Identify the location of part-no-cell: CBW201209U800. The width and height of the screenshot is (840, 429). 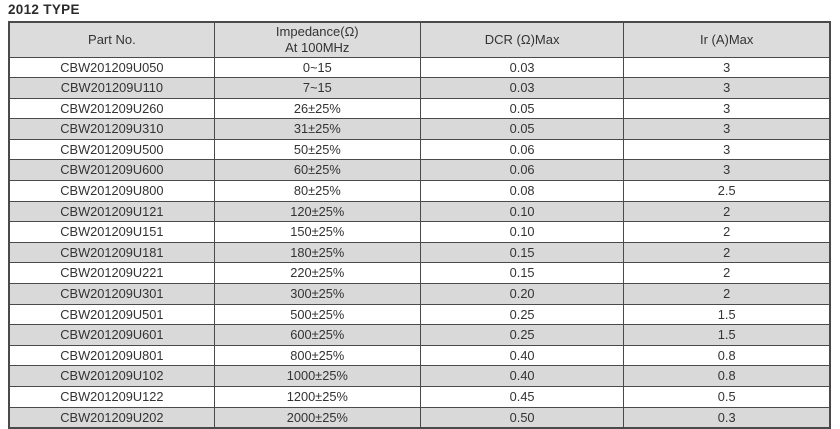
(111, 191).